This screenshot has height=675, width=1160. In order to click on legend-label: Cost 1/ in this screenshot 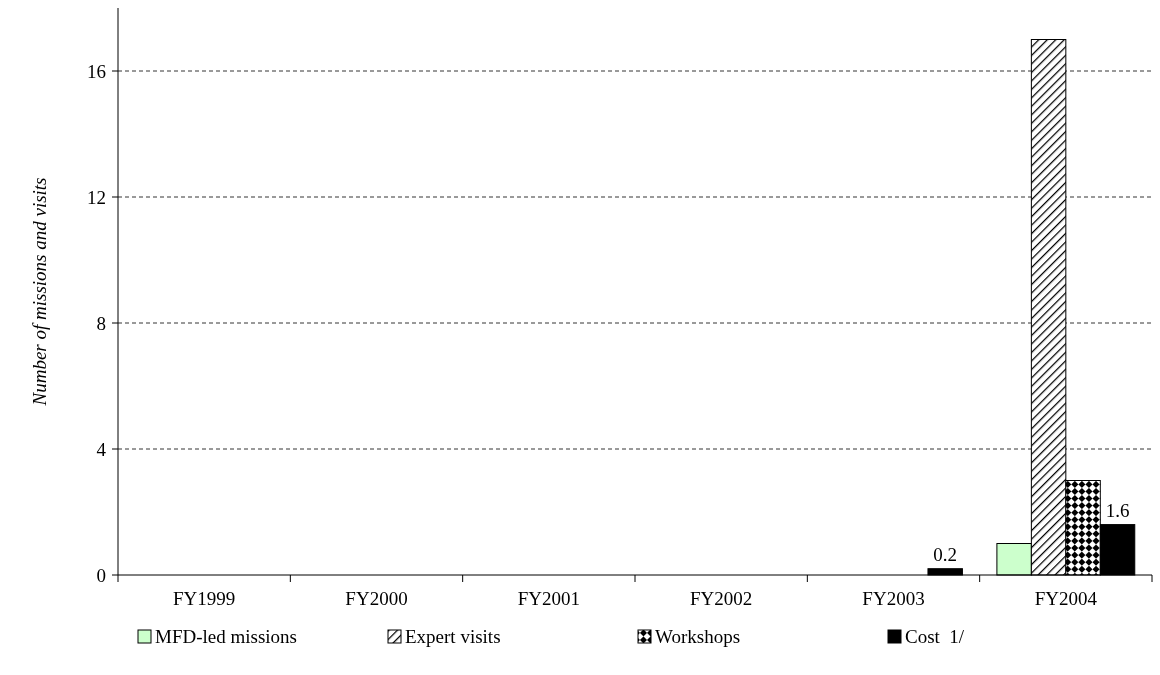, I will do `click(935, 636)`.